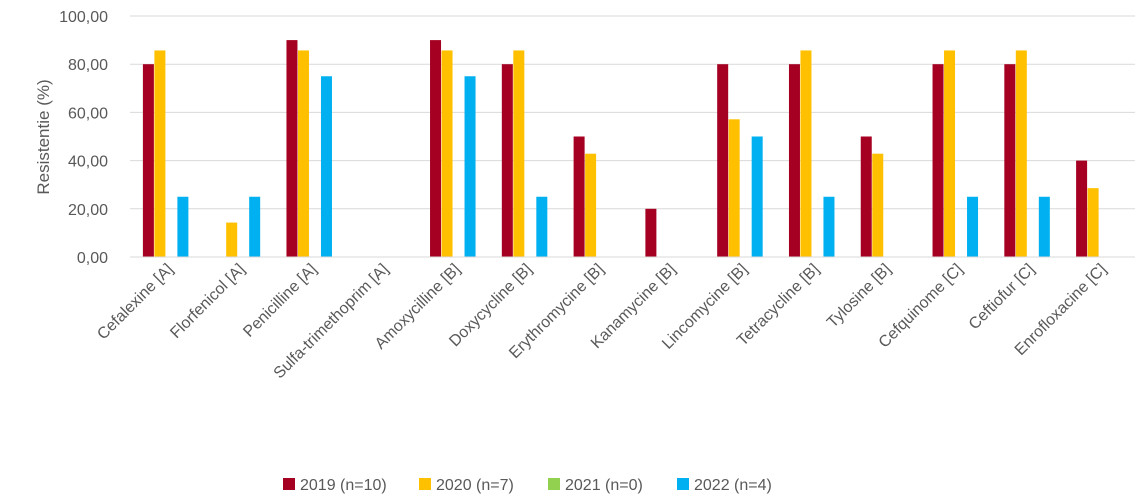  What do you see at coordinates (88, 113) in the screenshot?
I see `y-tick-label: 60,00` at bounding box center [88, 113].